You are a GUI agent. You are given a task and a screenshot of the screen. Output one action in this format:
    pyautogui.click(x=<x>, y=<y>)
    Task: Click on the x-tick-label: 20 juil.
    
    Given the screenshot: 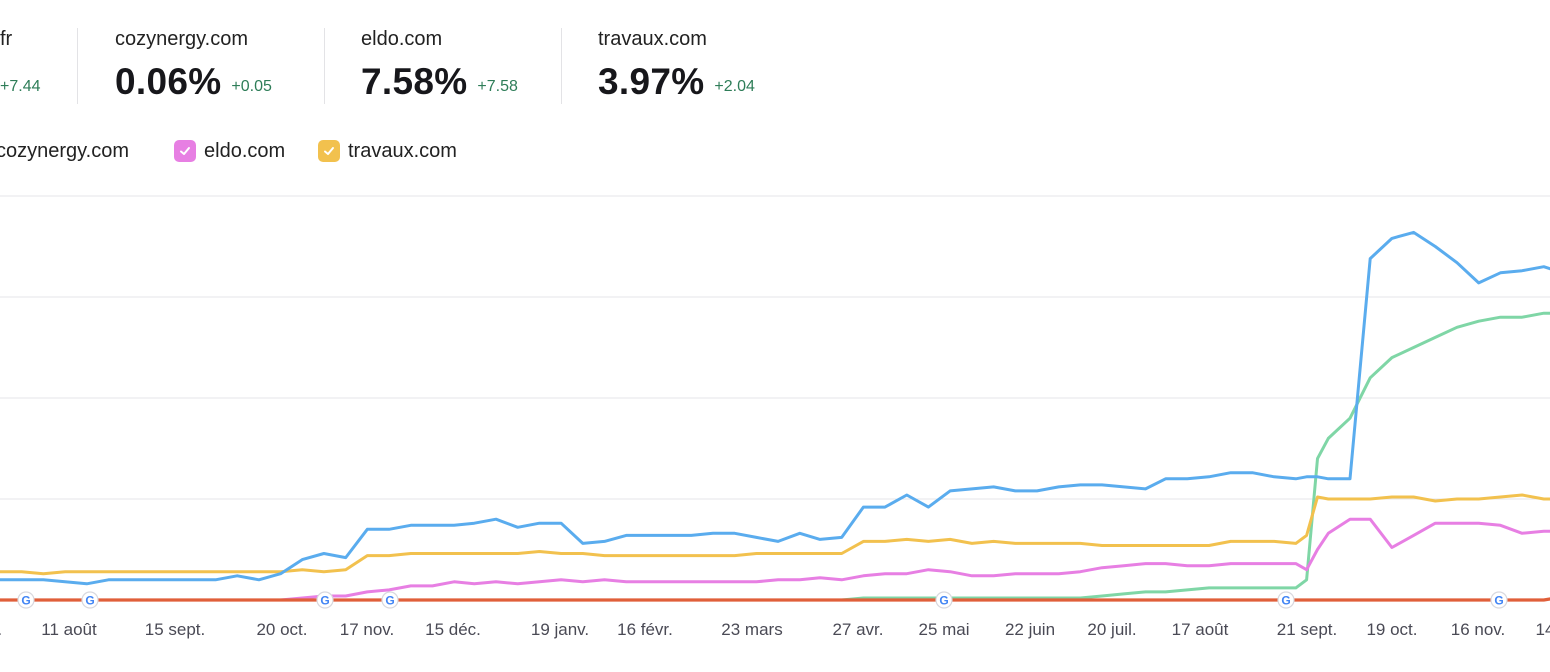 What is the action you would take?
    pyautogui.click(x=1111, y=629)
    